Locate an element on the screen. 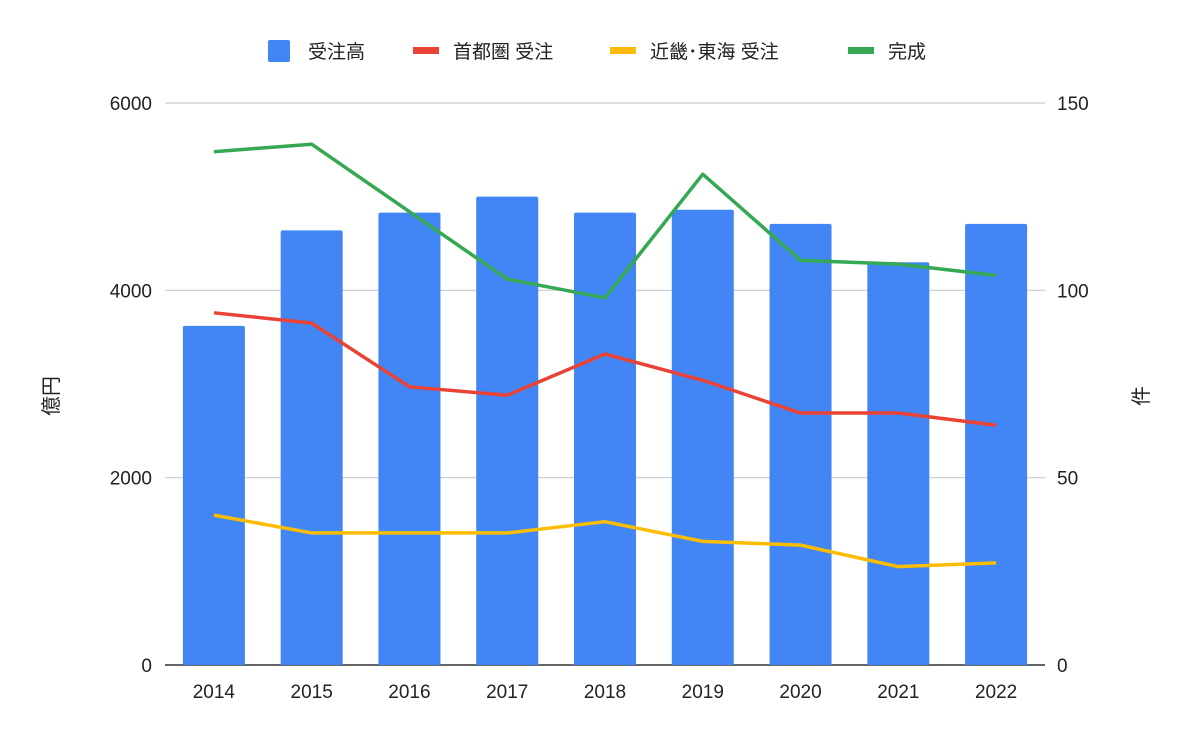 This screenshot has width=1200, height=742. legend-item: 受注高 is located at coordinates (316, 51).